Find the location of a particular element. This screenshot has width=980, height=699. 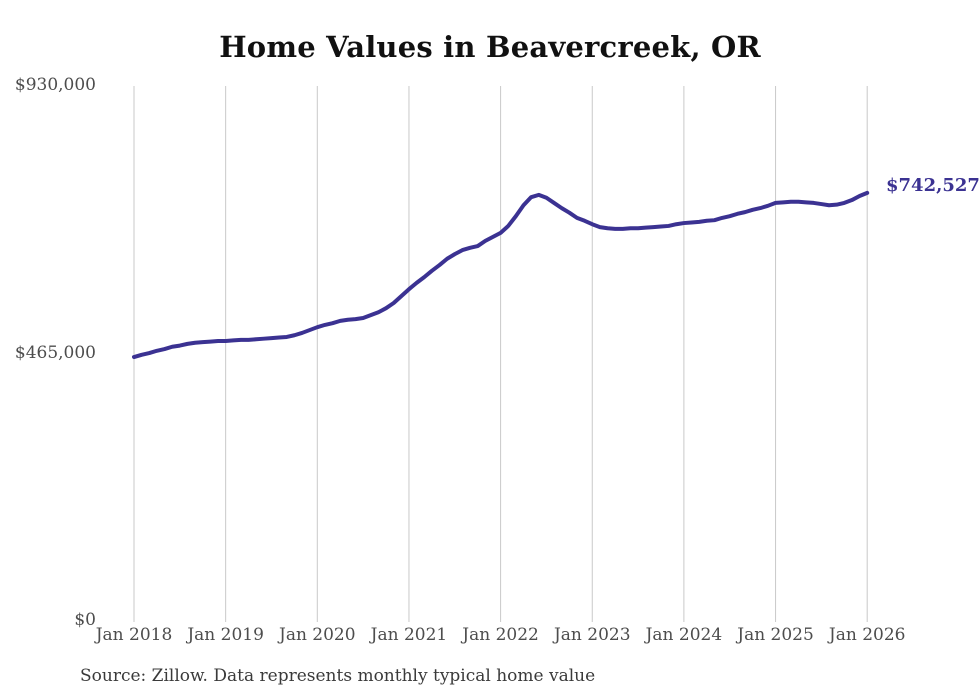

x-axis-tick-label: Jan 2019 is located at coordinates (225, 635).